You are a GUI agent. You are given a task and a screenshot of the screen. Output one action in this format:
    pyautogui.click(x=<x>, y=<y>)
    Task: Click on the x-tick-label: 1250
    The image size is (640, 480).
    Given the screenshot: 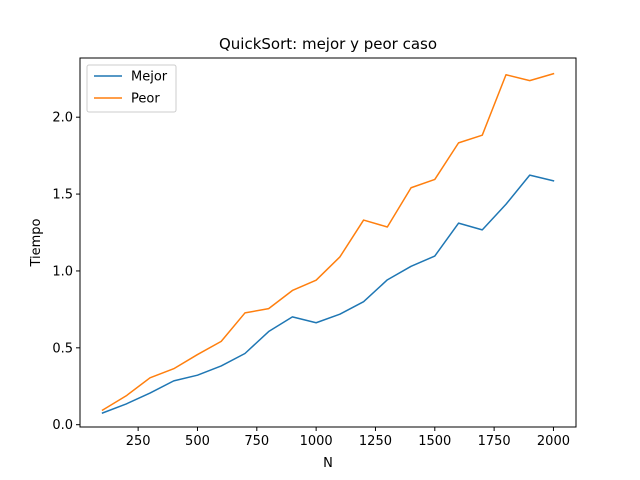 What is the action you would take?
    pyautogui.click(x=375, y=441)
    